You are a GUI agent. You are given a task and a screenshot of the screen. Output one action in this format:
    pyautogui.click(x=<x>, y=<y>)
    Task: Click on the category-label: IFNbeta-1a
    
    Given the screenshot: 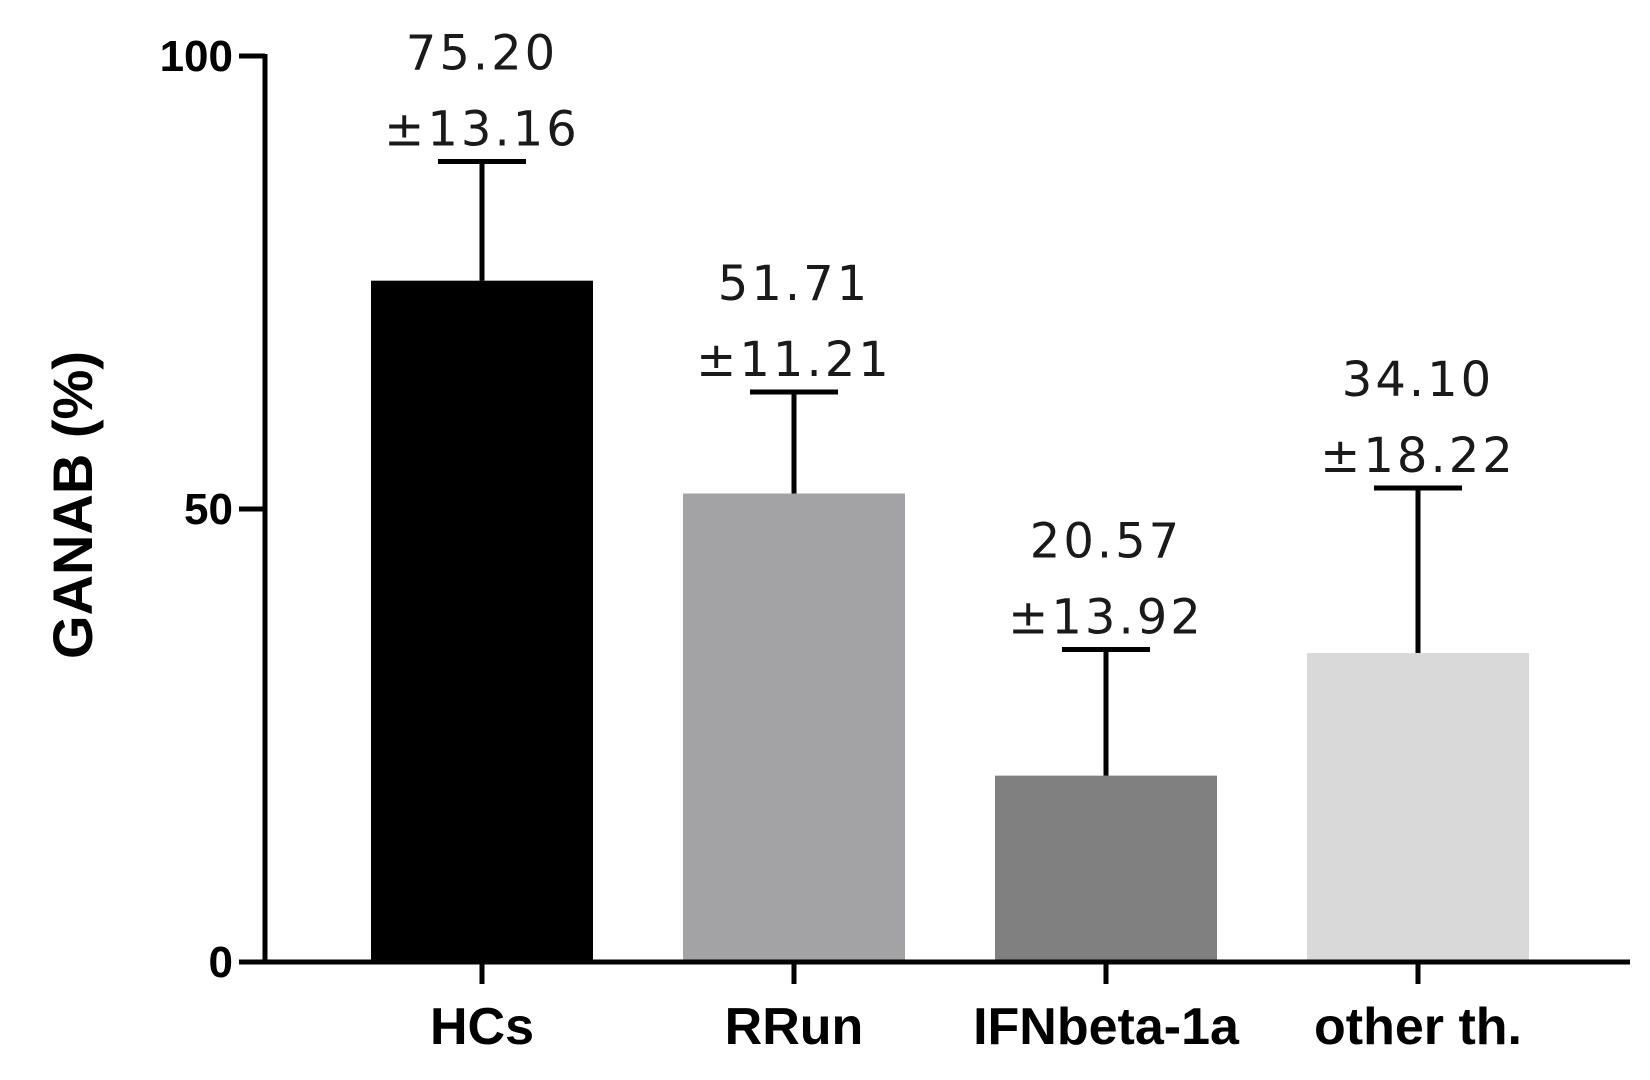 What is the action you would take?
    pyautogui.click(x=1106, y=1027)
    